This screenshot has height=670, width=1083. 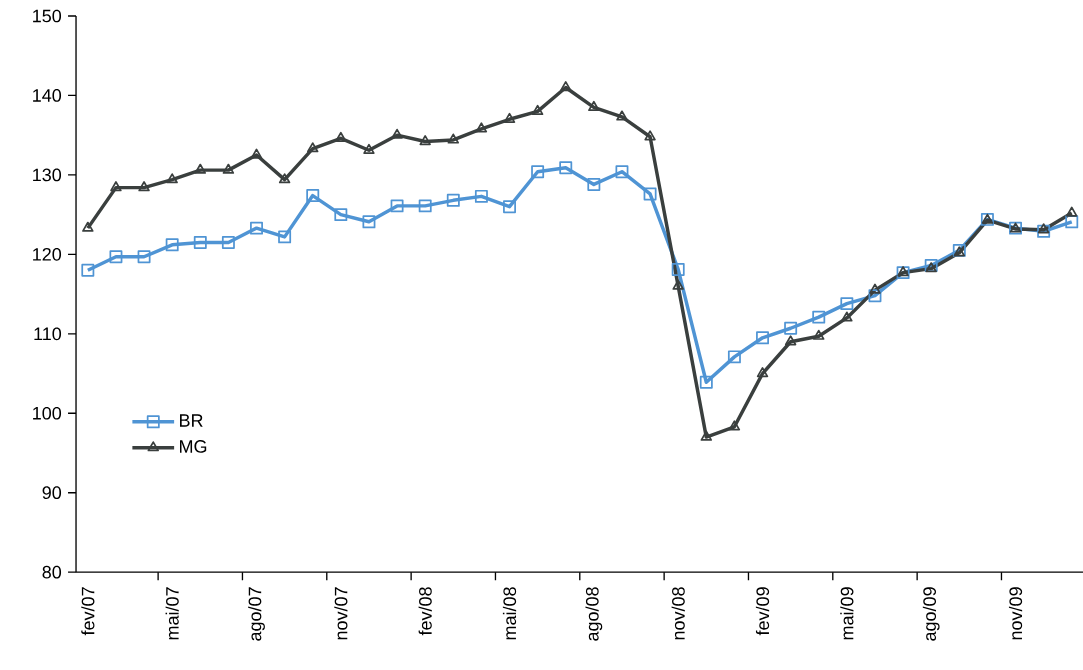 I want to click on y-tick-label: 120, so click(x=47, y=254).